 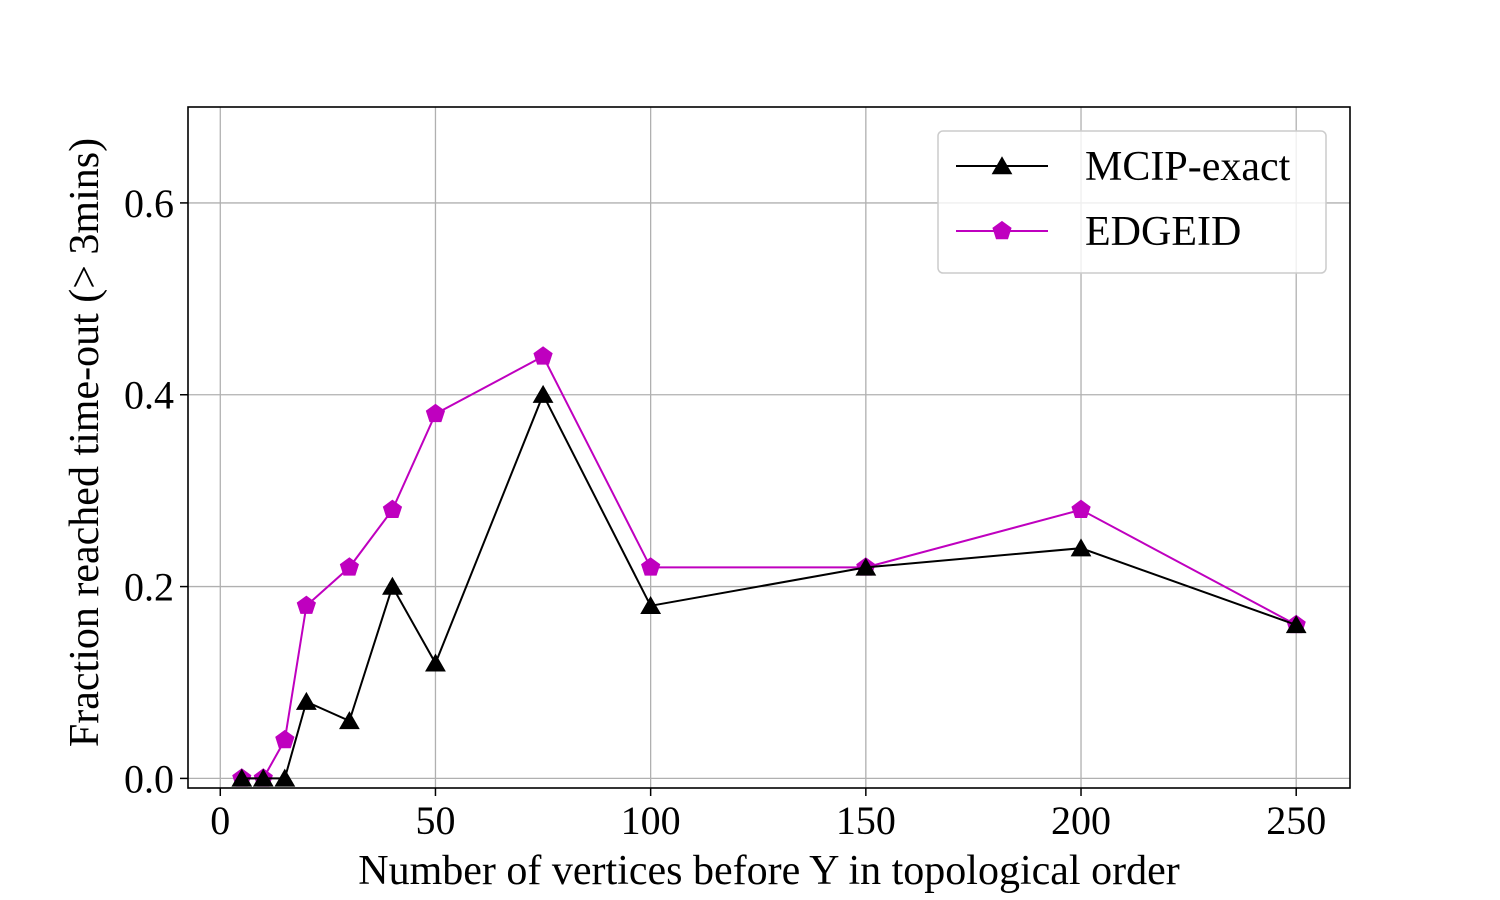 What do you see at coordinates (1296, 820) in the screenshot?
I see `x-tick-label: 250` at bounding box center [1296, 820].